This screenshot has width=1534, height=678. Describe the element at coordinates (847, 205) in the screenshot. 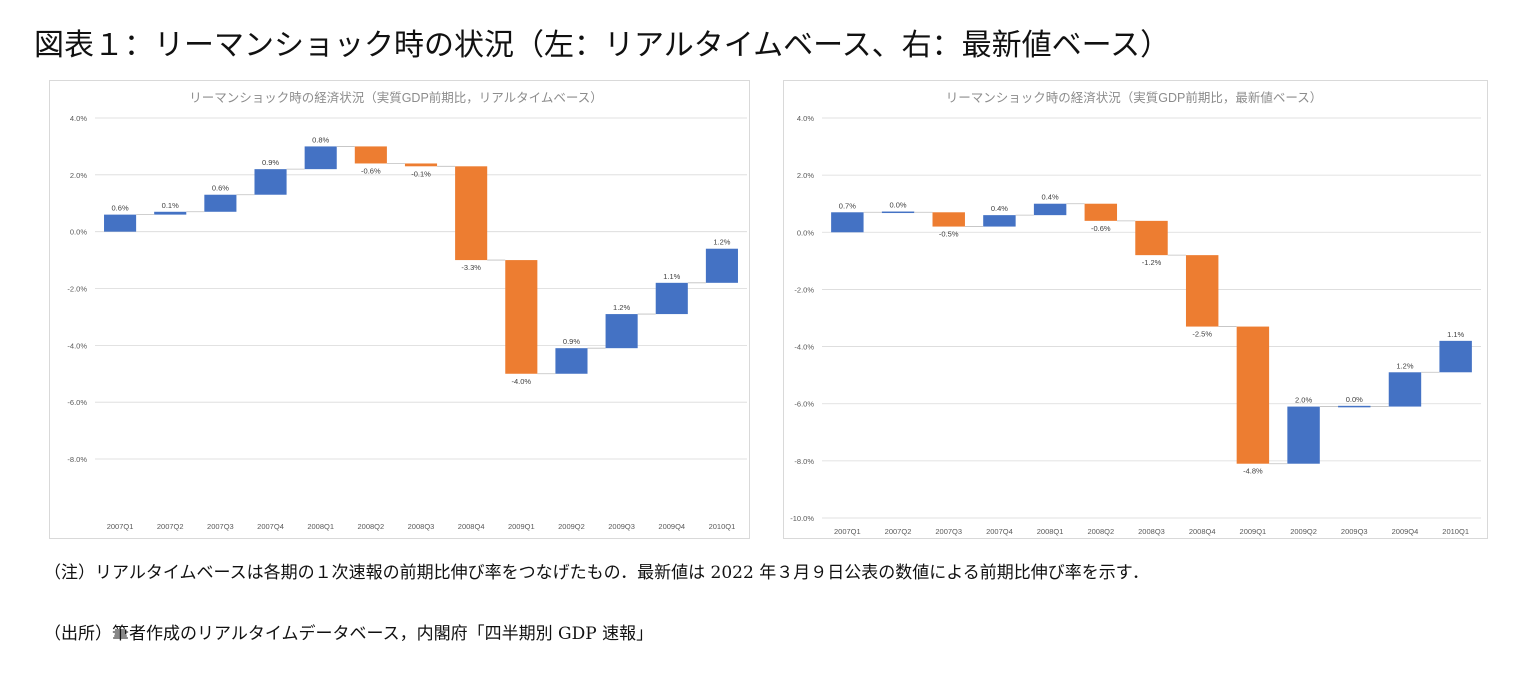

I see `data-label: 0.7%` at that location.